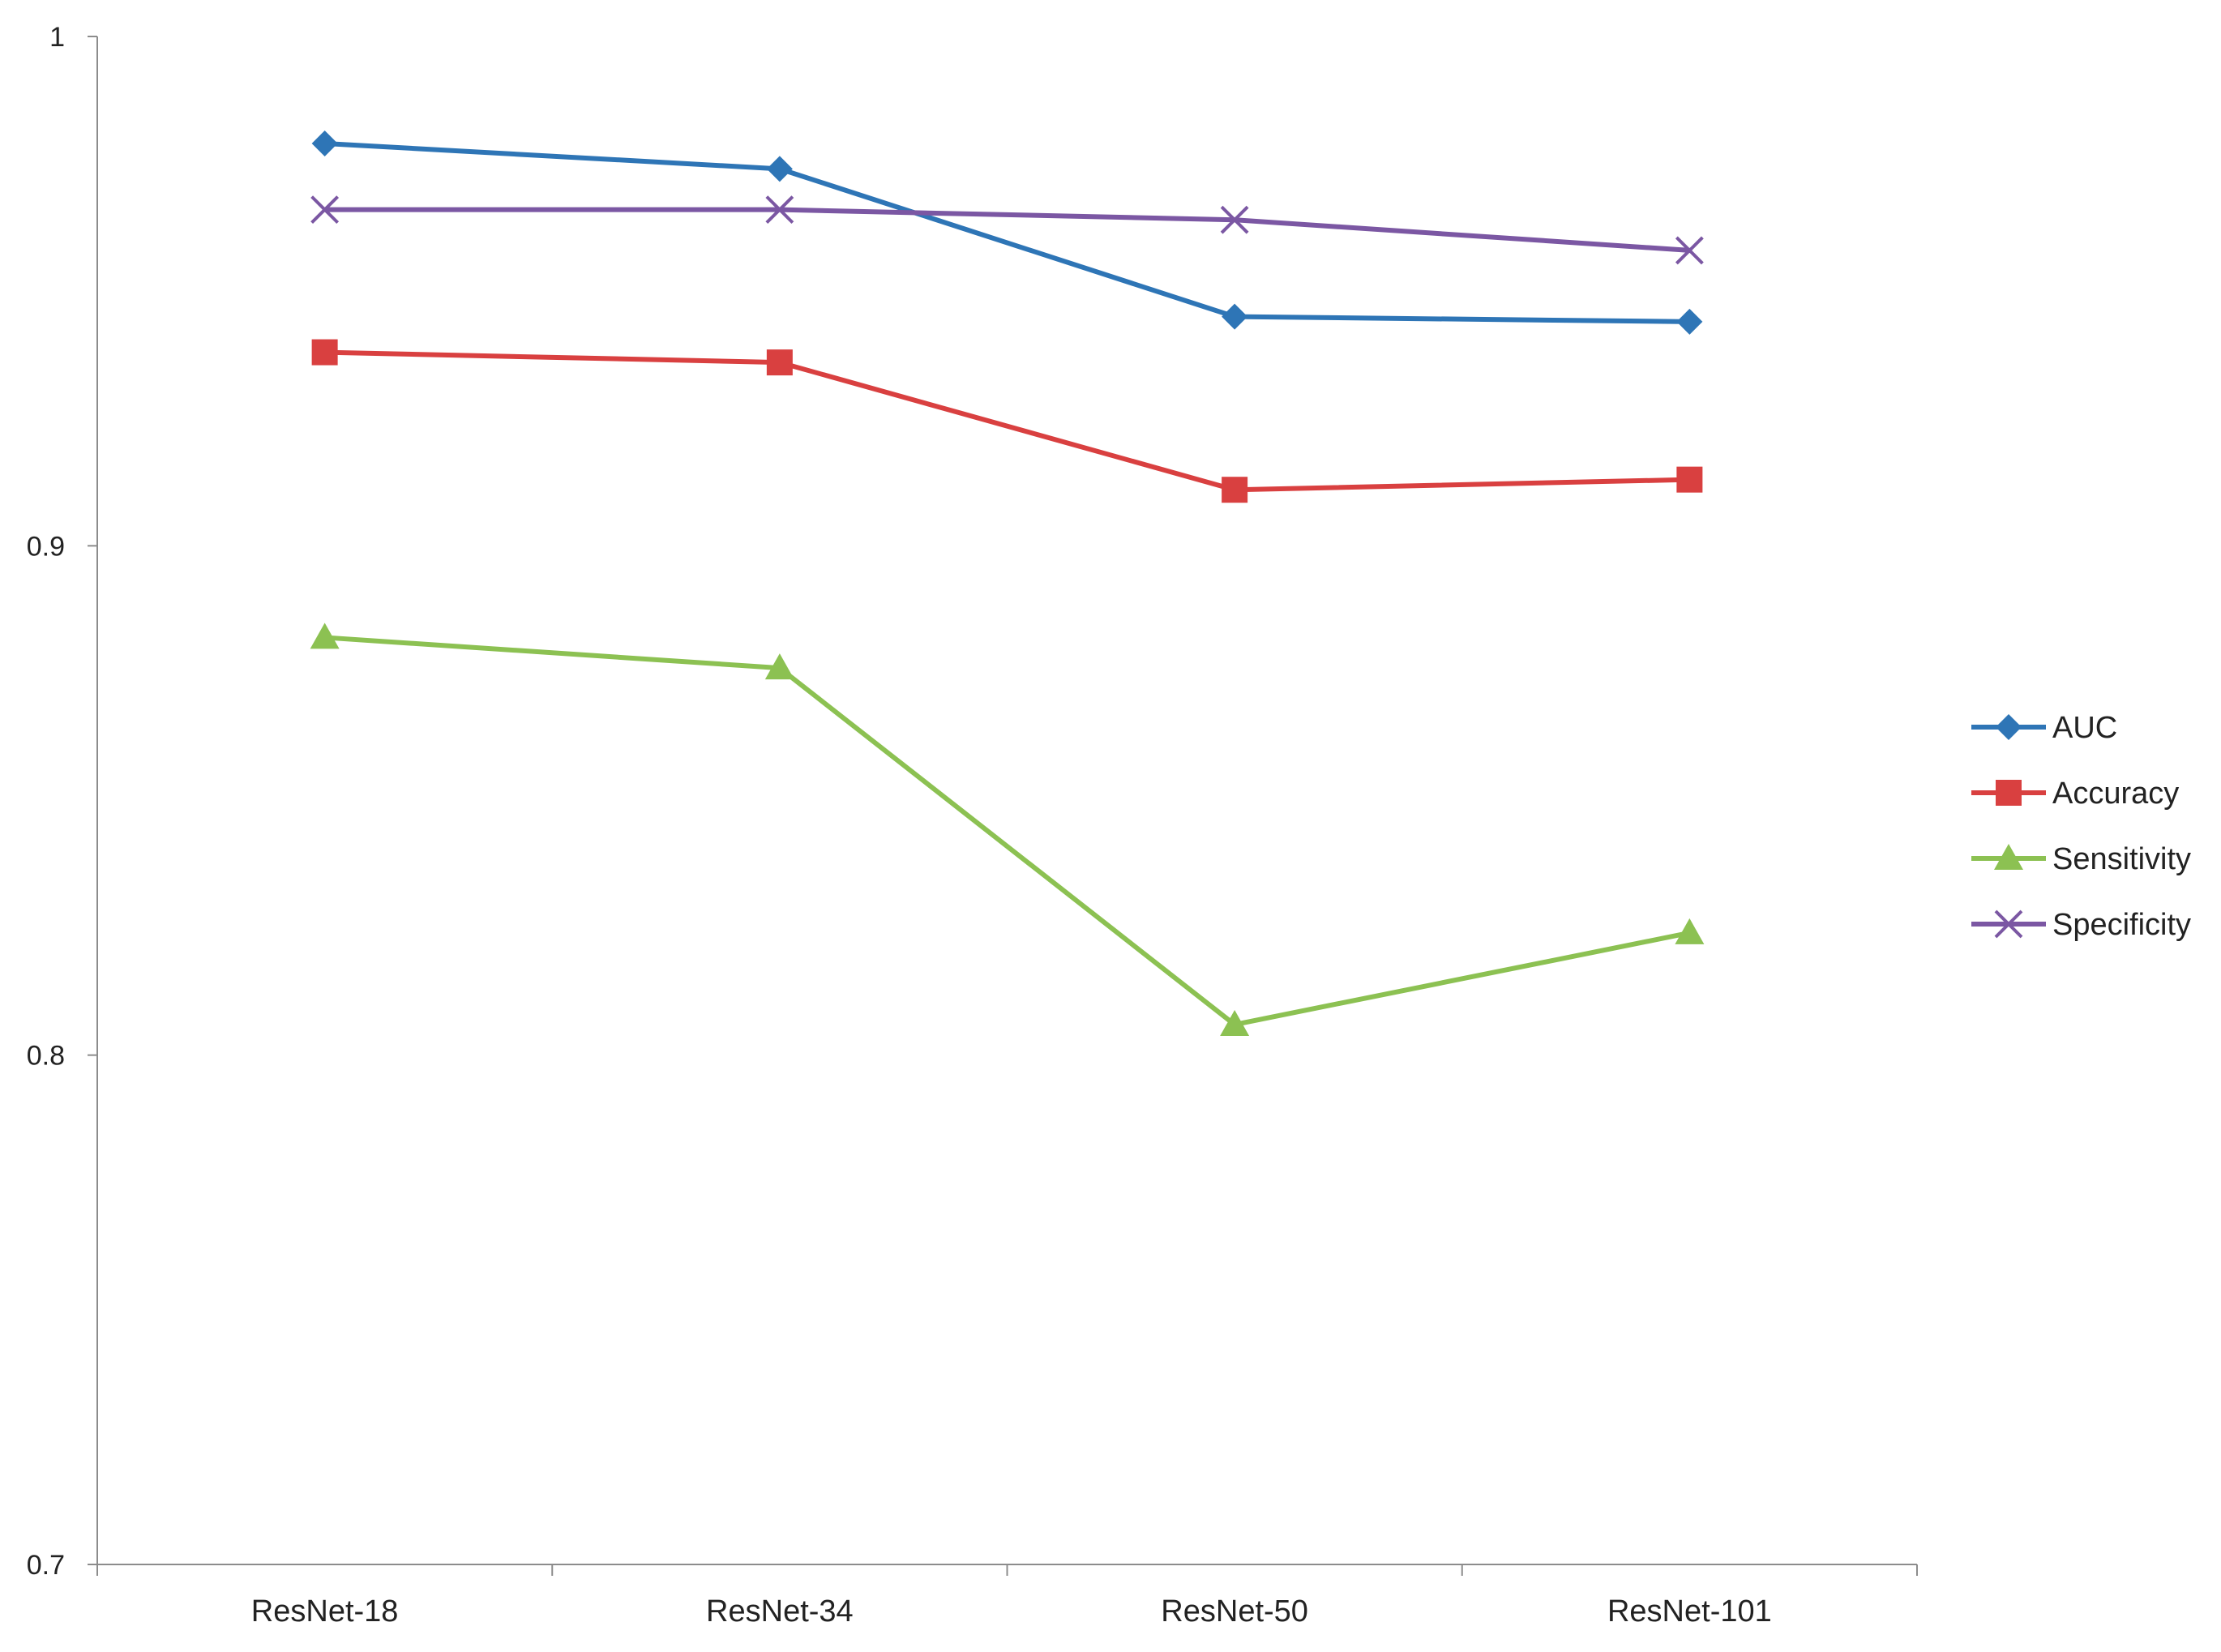 This screenshot has height=1652, width=2221. I want to click on series-auc, so click(1007, 233).